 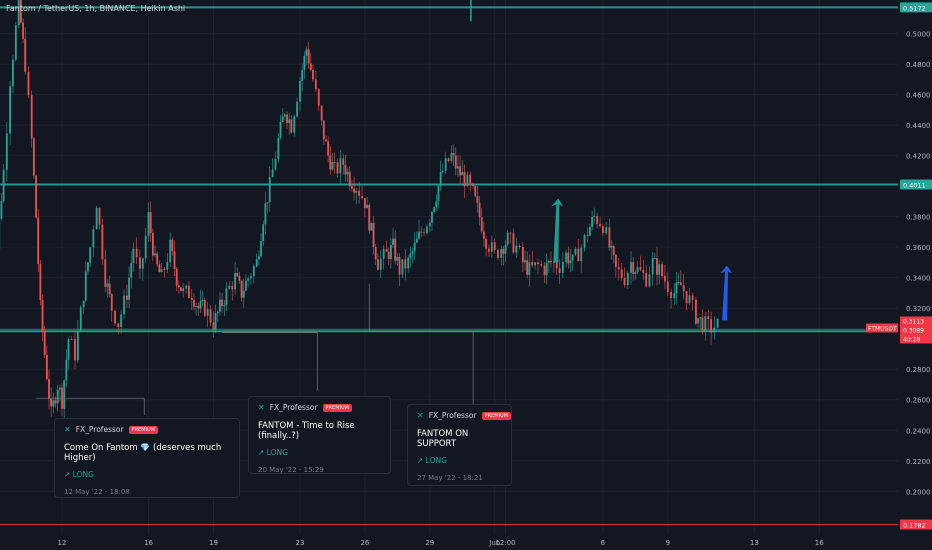 I want to click on price-axis-label: 0.5000, so click(x=918, y=35).